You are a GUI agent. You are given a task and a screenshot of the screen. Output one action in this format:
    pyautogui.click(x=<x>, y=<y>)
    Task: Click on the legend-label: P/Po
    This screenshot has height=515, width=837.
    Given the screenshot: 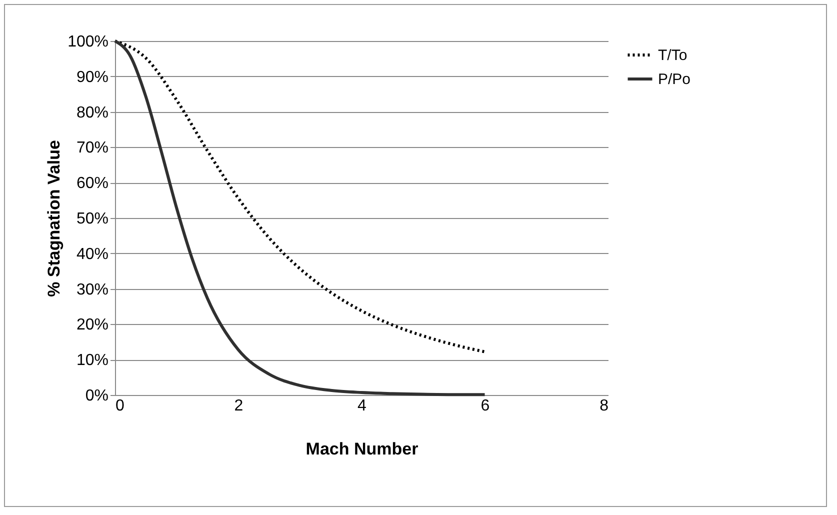 What is the action you would take?
    pyautogui.click(x=674, y=79)
    